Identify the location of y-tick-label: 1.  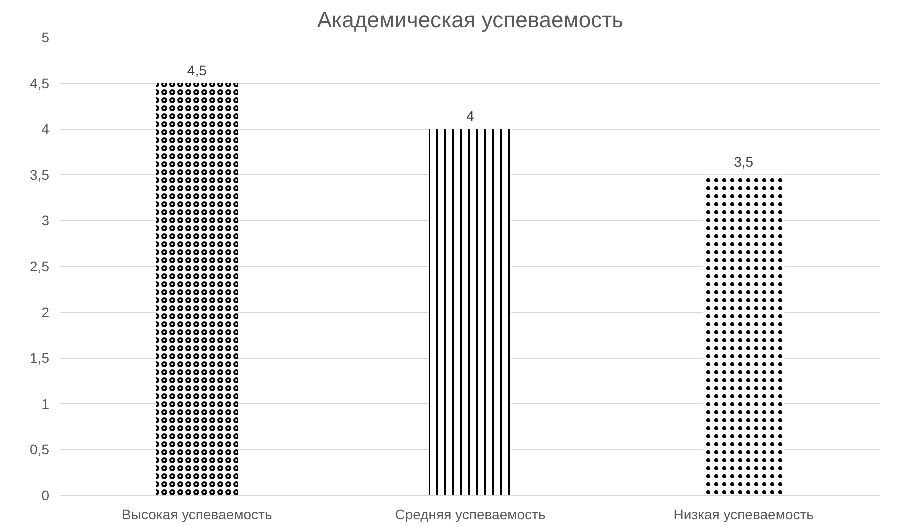
(46, 404).